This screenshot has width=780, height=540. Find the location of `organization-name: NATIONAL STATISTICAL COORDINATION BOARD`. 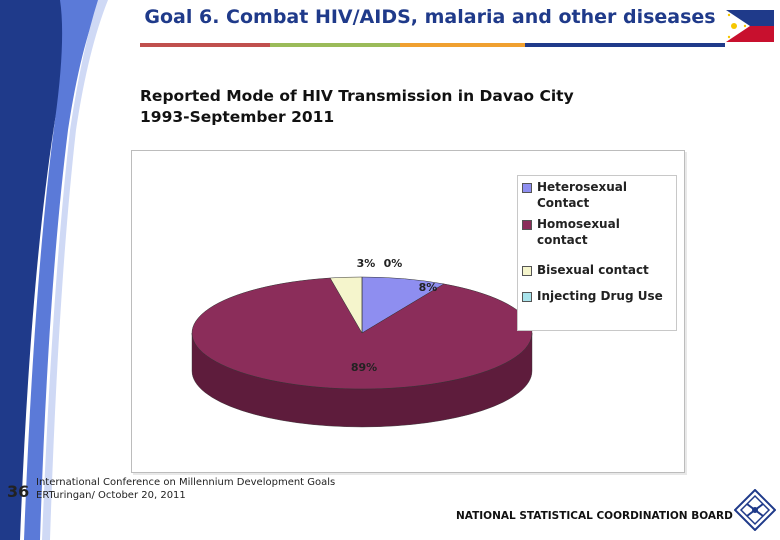

organization-name: NATIONAL STATISTICAL COORDINATION BOARD is located at coordinates (594, 516).